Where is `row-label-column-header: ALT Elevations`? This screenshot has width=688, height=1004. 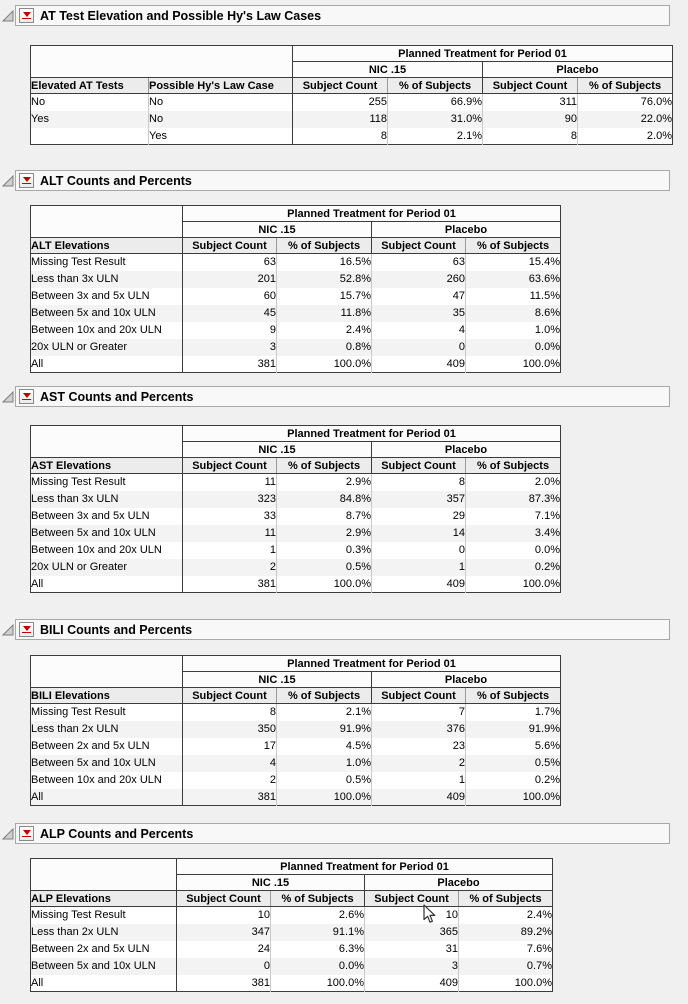
row-label-column-header: ALT Elevations is located at coordinates (106, 245).